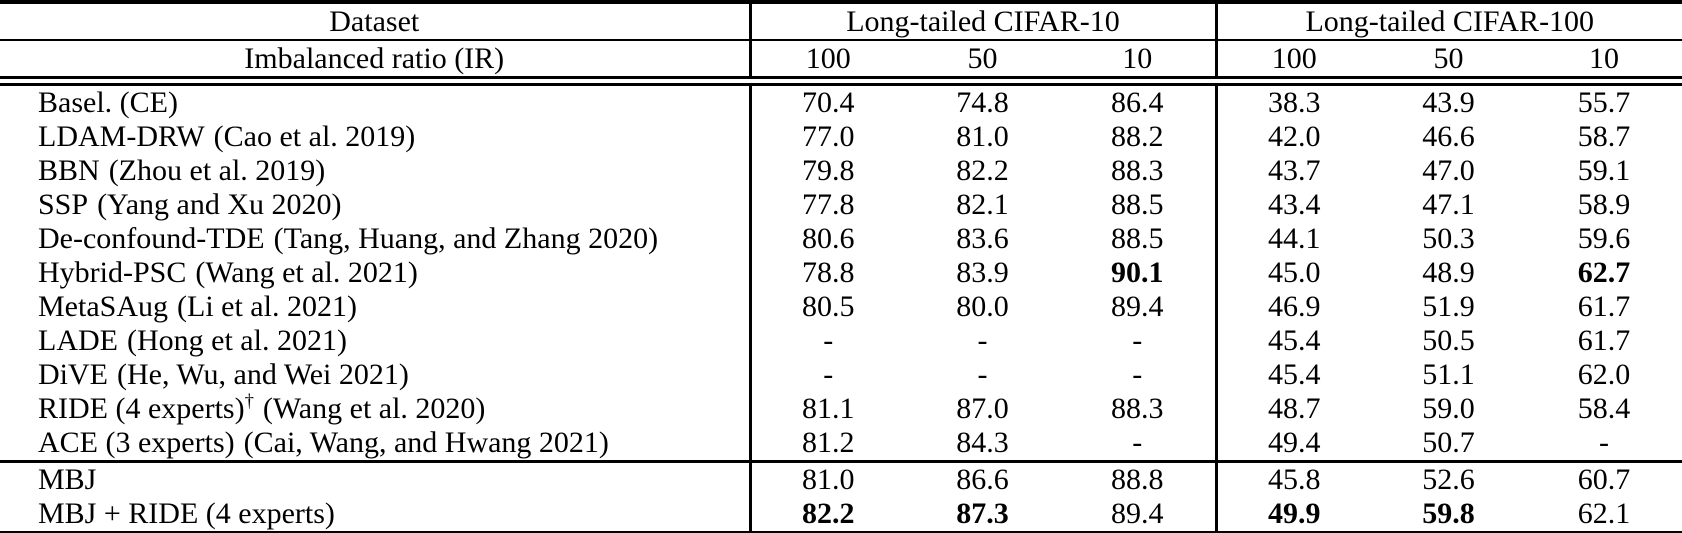 This screenshot has width=1682, height=533. What do you see at coordinates (108, 102) in the screenshot?
I see `method-name: Basel. (CE)` at bounding box center [108, 102].